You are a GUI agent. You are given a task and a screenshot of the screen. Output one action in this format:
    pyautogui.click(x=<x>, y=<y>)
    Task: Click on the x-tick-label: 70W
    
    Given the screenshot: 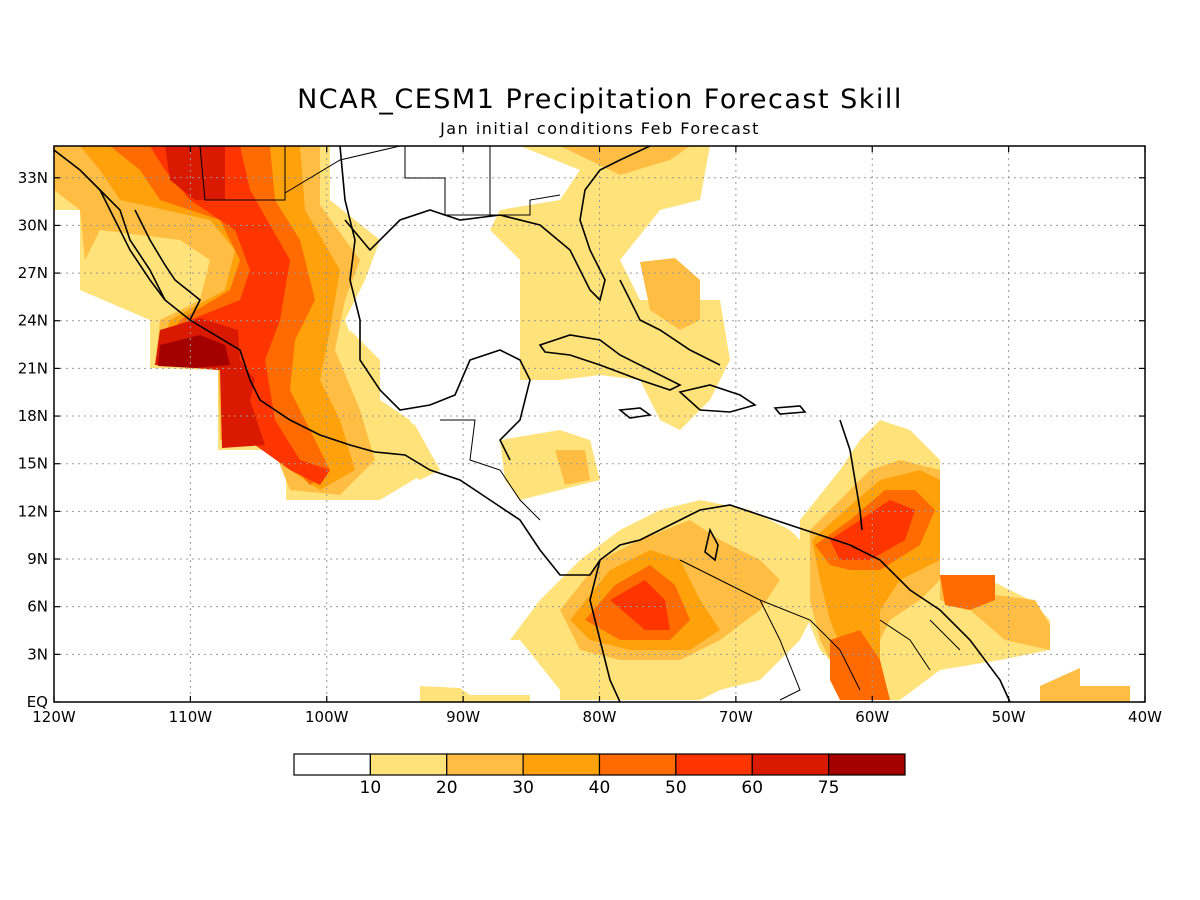 What is the action you would take?
    pyautogui.click(x=736, y=717)
    